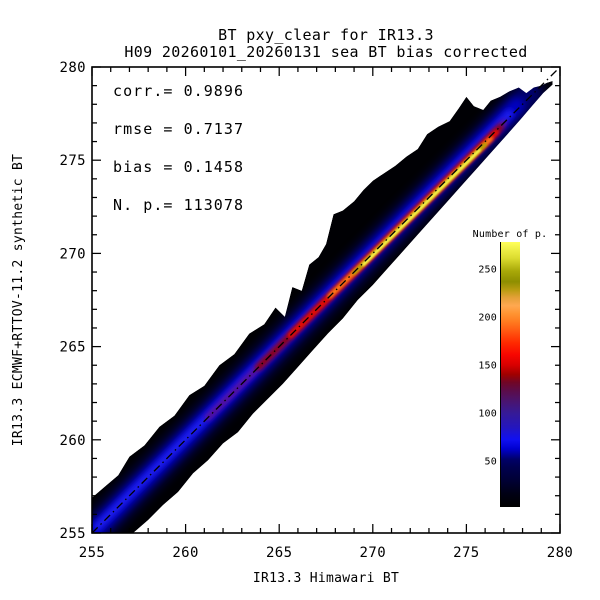 This screenshot has height=600, width=600. What do you see at coordinates (487, 365) in the screenshot?
I see `colorbar-tick-label: 150` at bounding box center [487, 365].